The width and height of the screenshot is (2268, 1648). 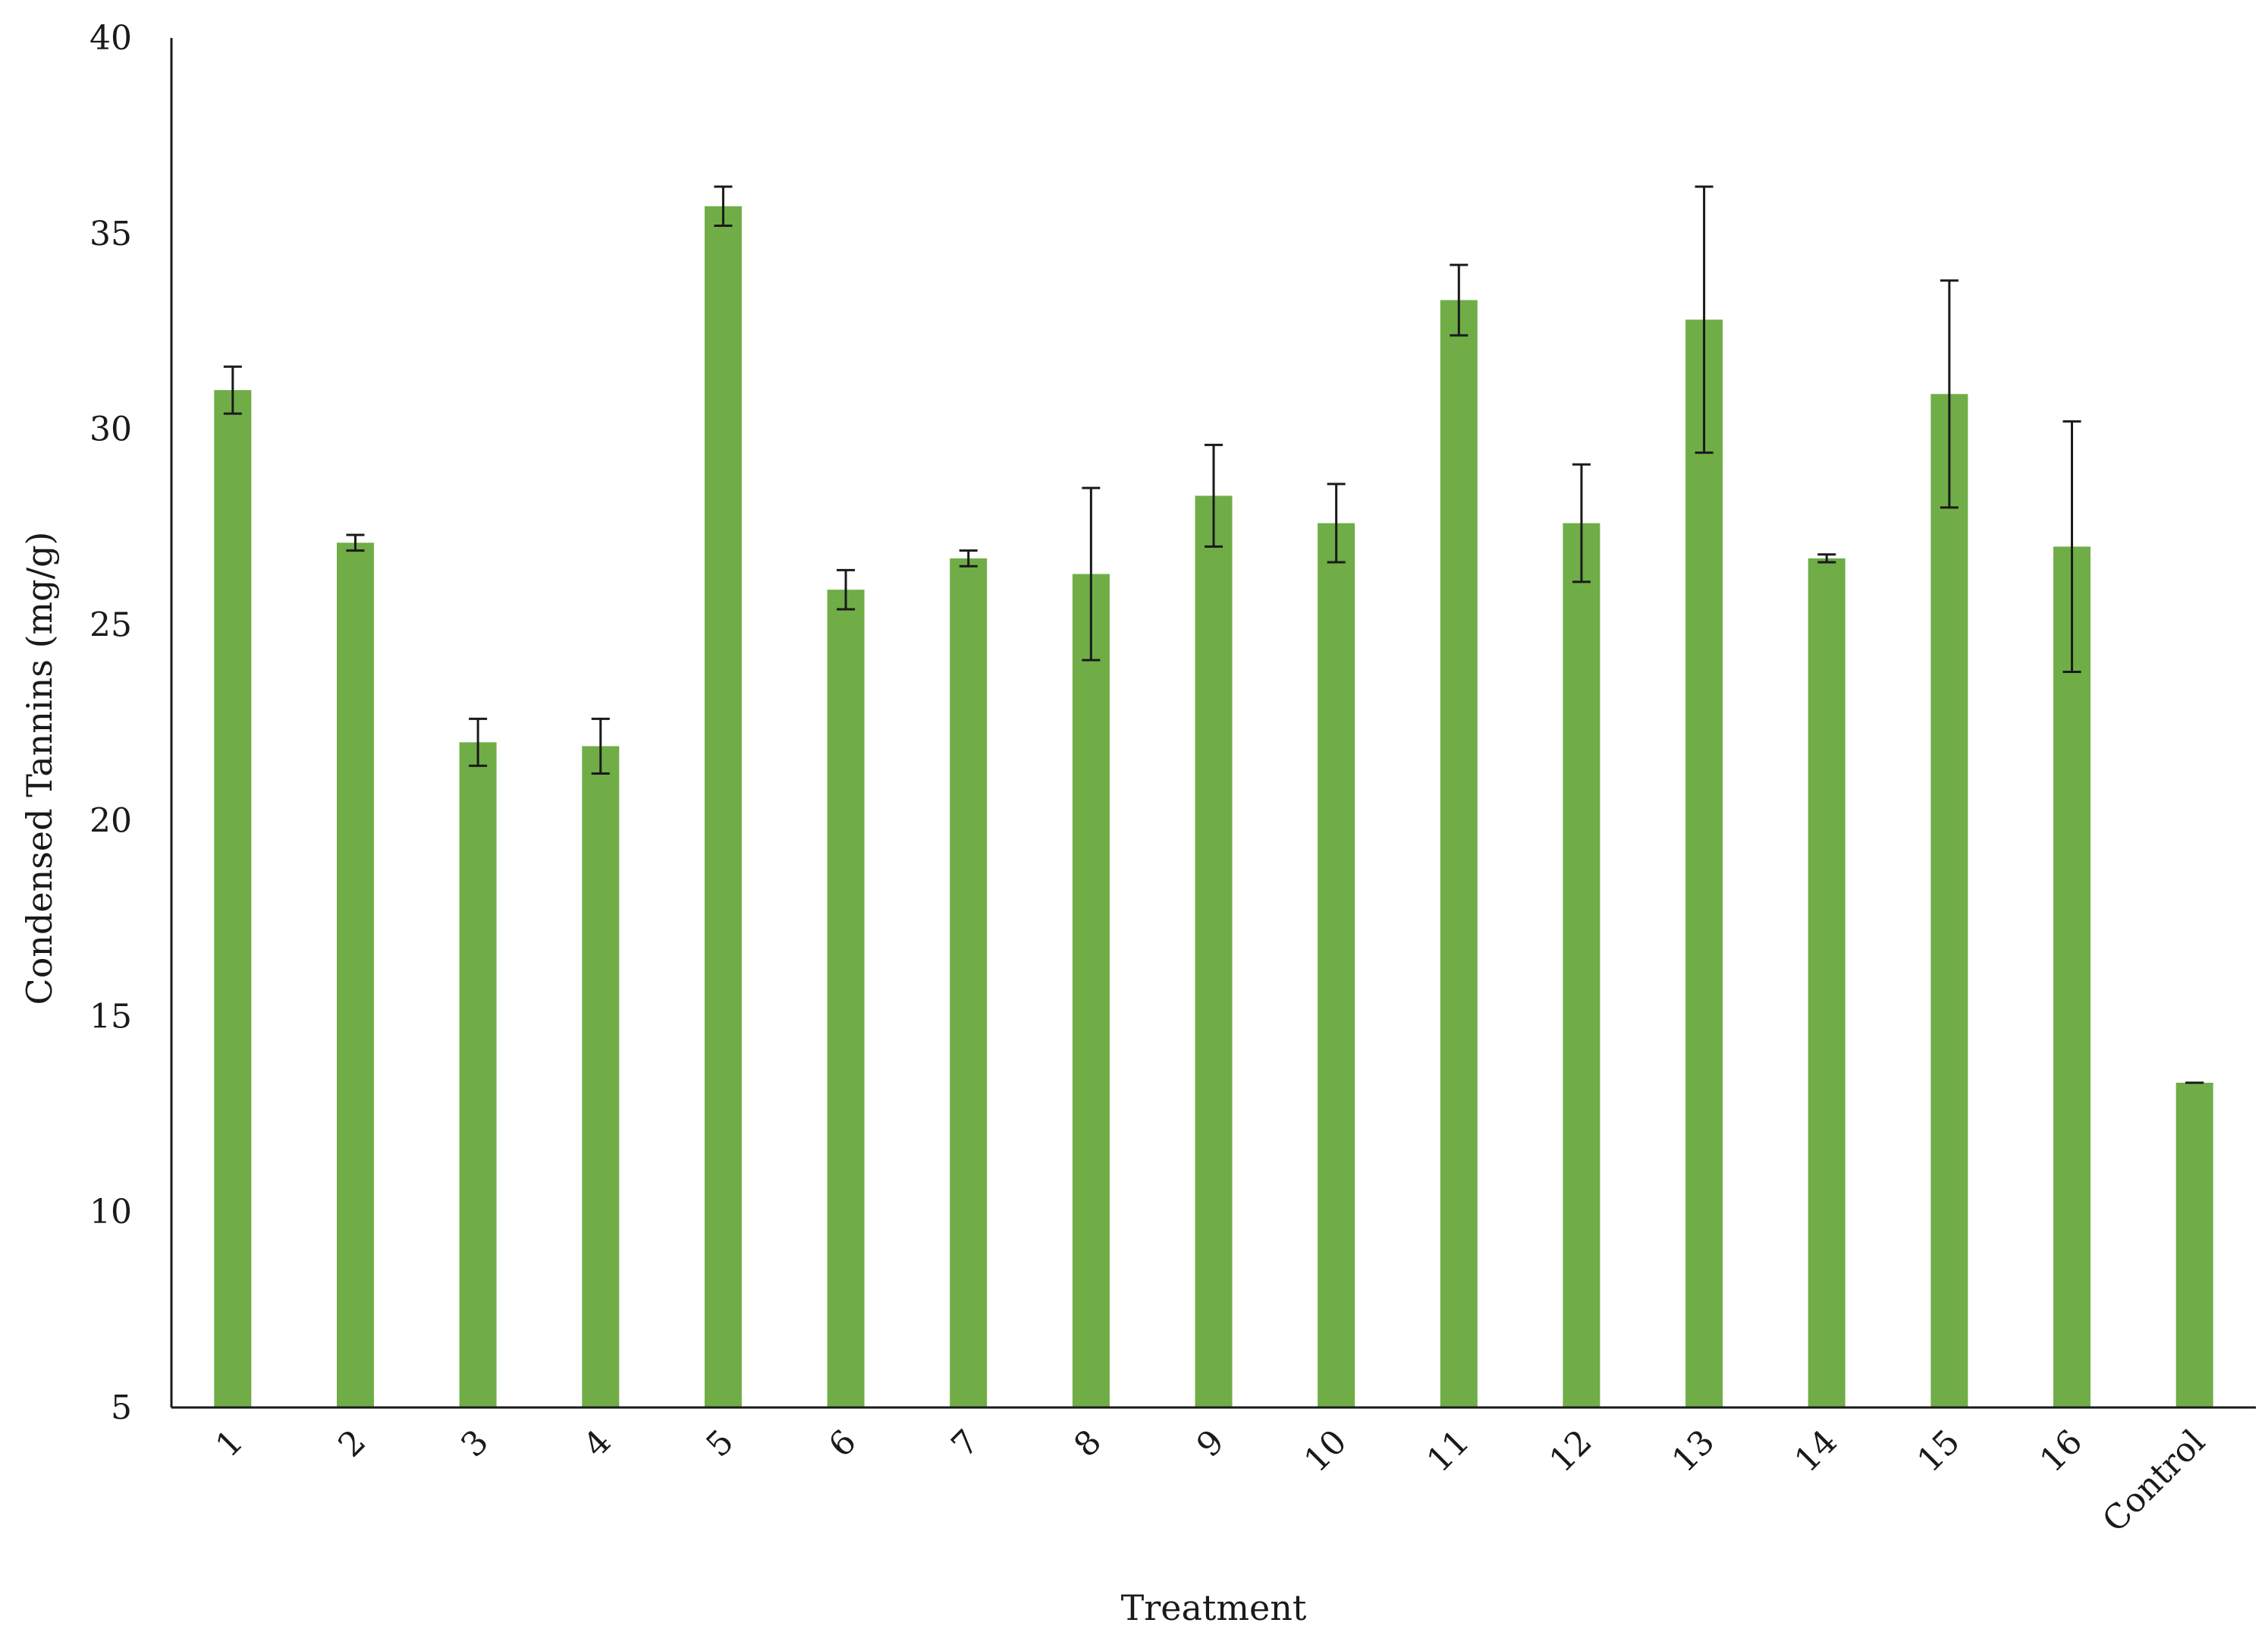 What do you see at coordinates (1326, 1451) in the screenshot?
I see `x-tick-label: 10` at bounding box center [1326, 1451].